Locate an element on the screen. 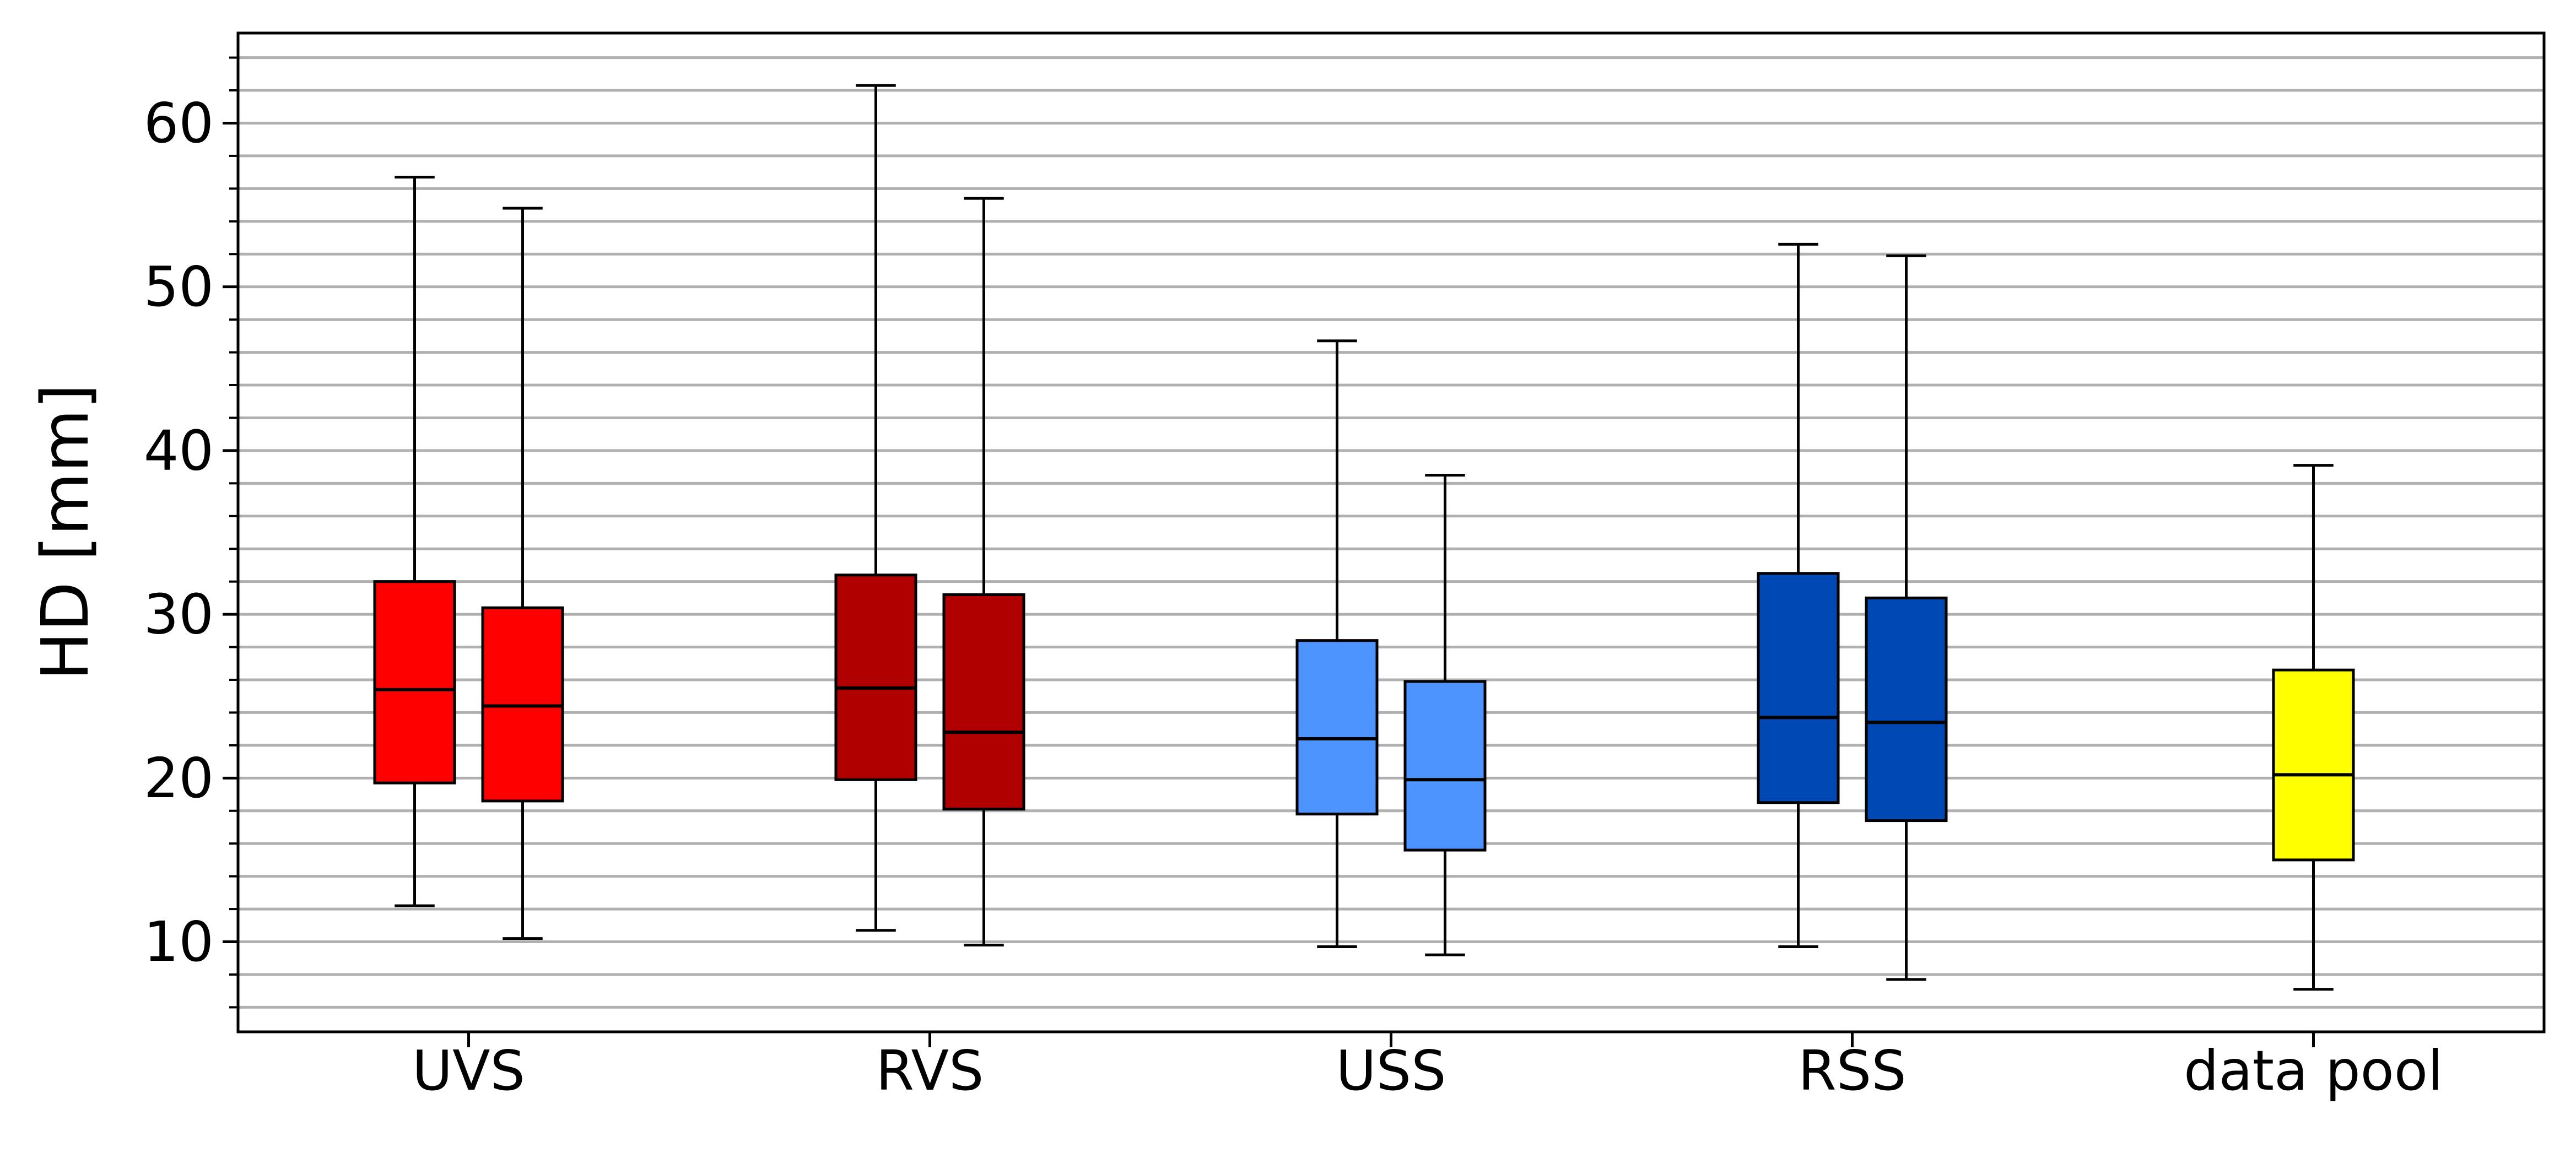 The image size is (2576, 1158). y-axis: 10 20 30 40 50 60 is located at coordinates (191, 532).